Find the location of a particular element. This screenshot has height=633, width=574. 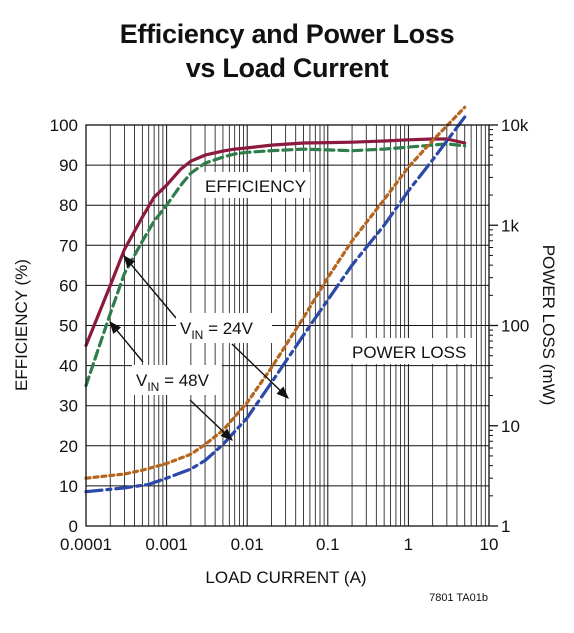

x-tick-label: 0.0001 is located at coordinates (86, 544).